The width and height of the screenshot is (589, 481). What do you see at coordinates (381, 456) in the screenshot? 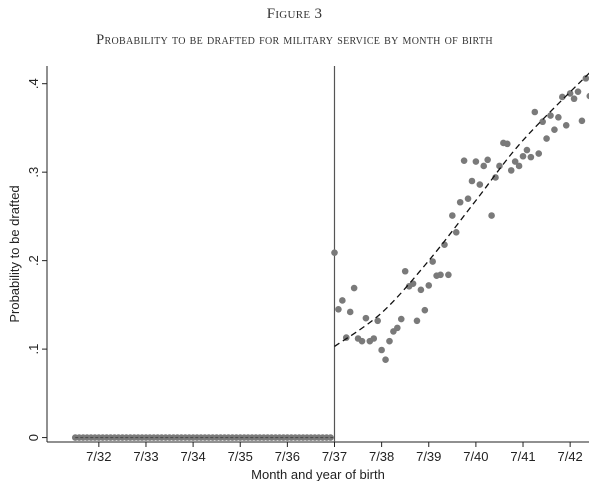
I see `x-tick-label: 7/38` at bounding box center [381, 456].